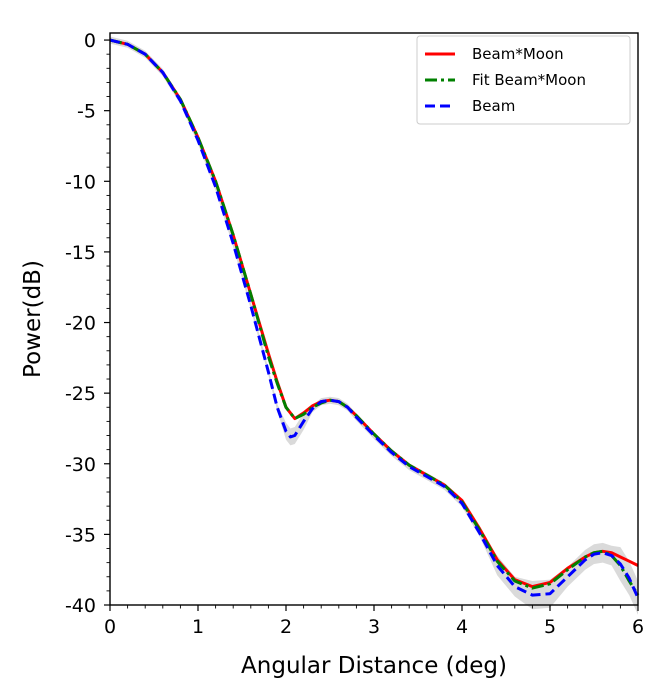  Describe the element at coordinates (90, 41) in the screenshot. I see `y-tick-label: 0` at that location.